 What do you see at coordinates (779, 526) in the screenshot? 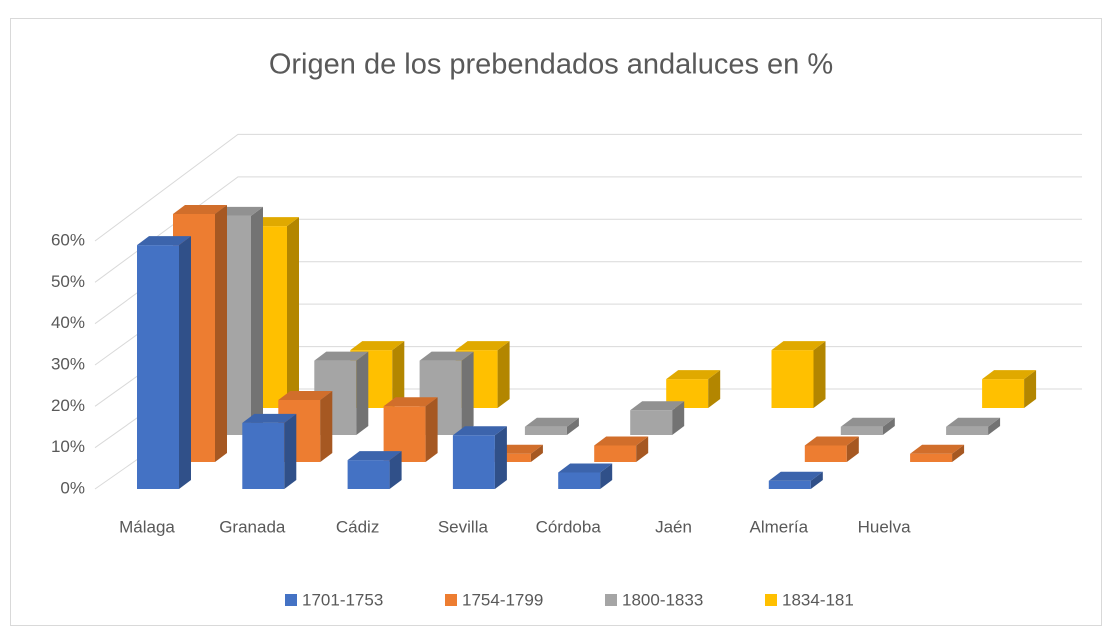
I see `x-tick-label: Almería` at bounding box center [779, 526].